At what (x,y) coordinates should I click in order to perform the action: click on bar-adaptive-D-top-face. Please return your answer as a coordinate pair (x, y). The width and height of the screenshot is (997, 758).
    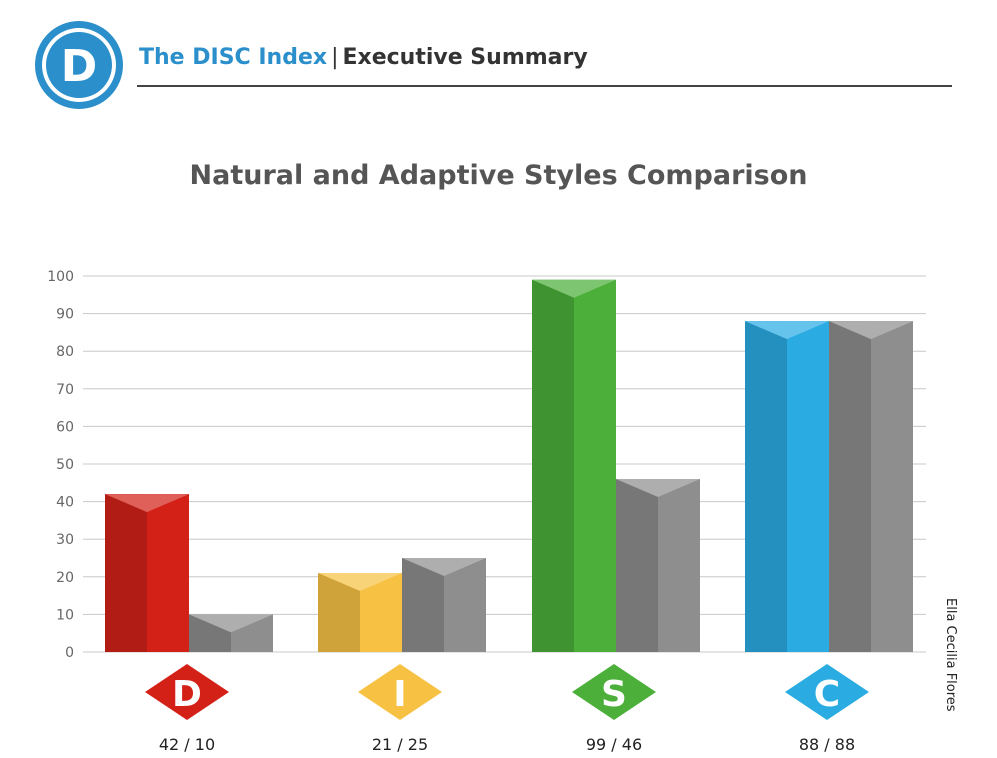
    Looking at the image, I should click on (231, 623).